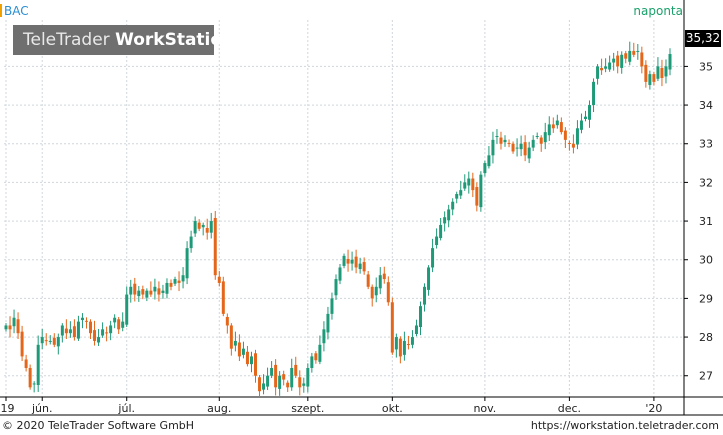 Image resolution: width=723 pixels, height=435 pixels. I want to click on teletrader-logo: TeleTrader WorkStation, so click(123, 40).